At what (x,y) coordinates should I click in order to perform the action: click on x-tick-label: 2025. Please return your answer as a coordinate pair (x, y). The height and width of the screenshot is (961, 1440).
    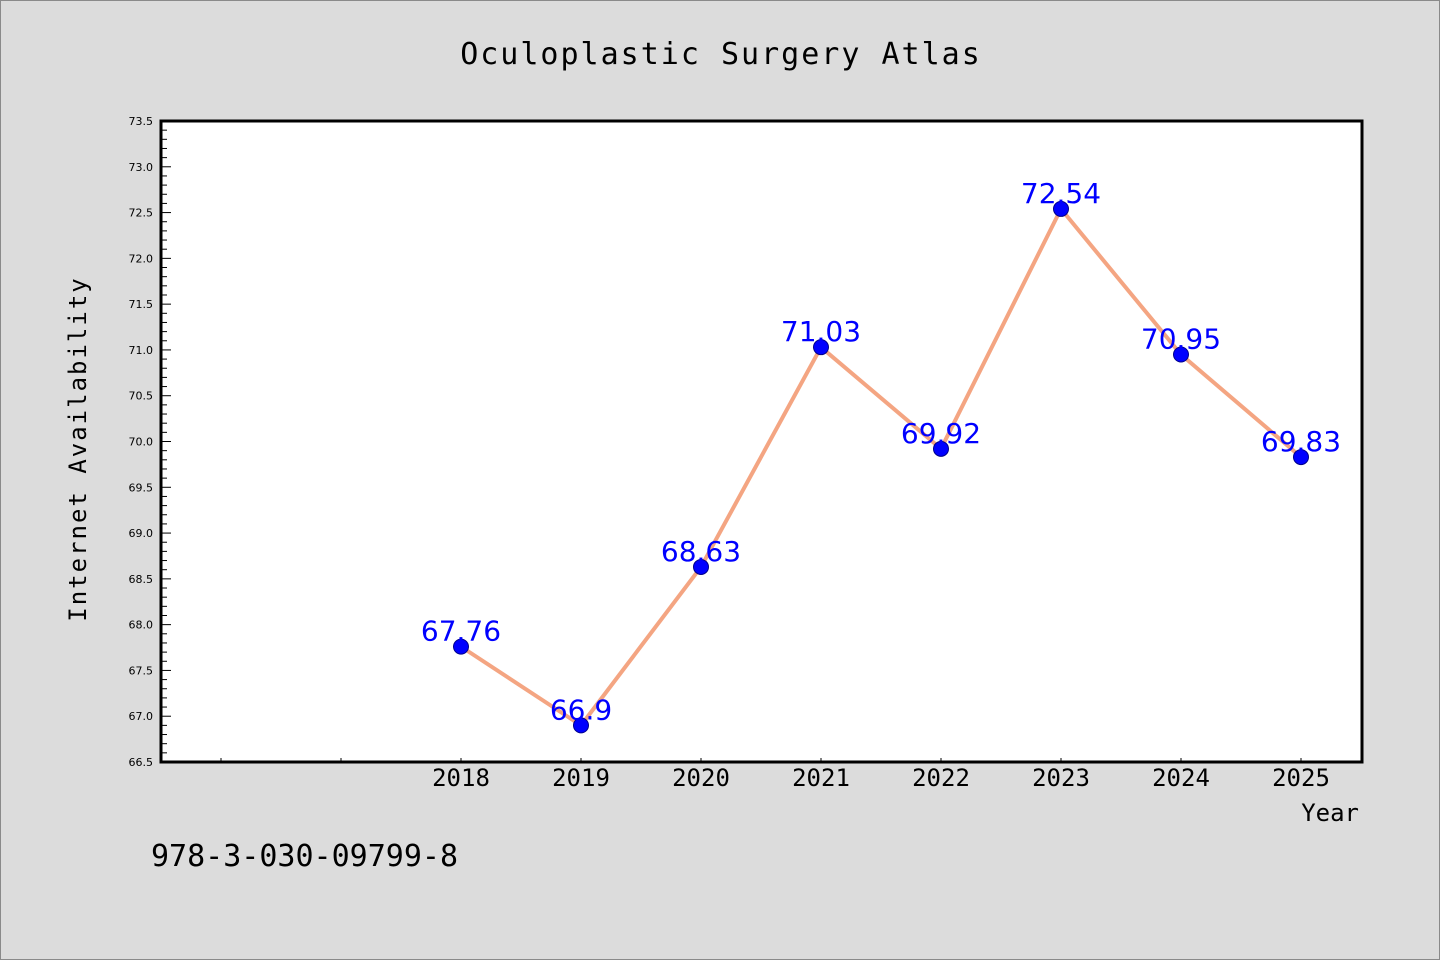
    Looking at the image, I should click on (1301, 778).